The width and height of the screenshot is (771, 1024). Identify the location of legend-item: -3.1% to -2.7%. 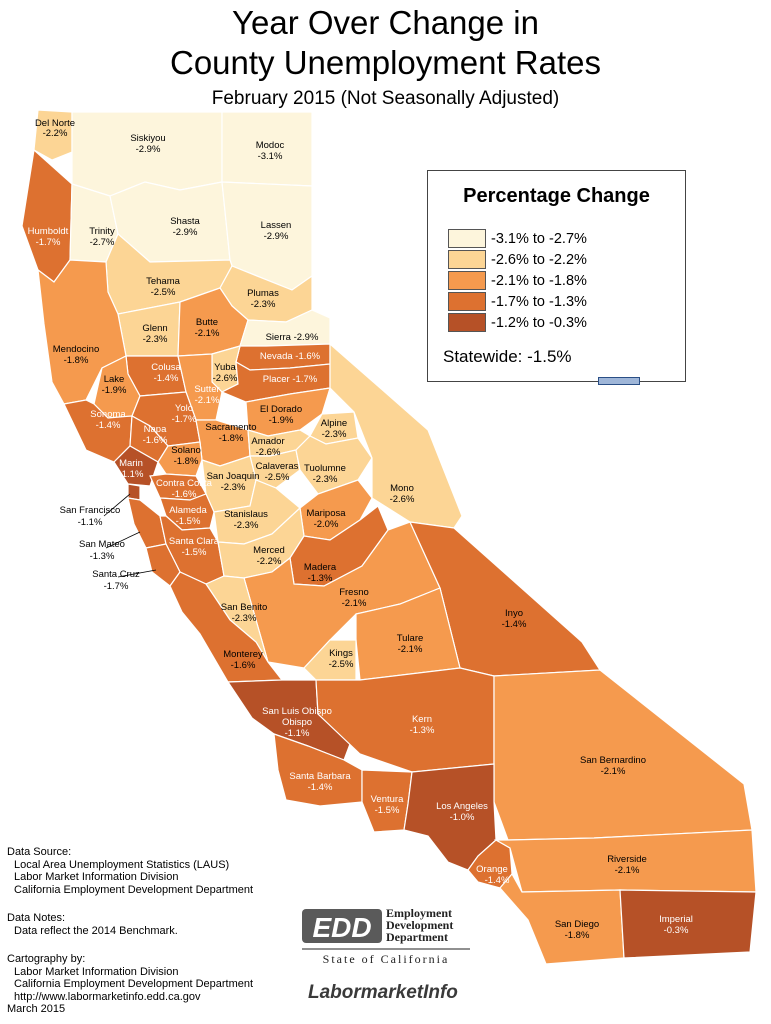
(517, 238).